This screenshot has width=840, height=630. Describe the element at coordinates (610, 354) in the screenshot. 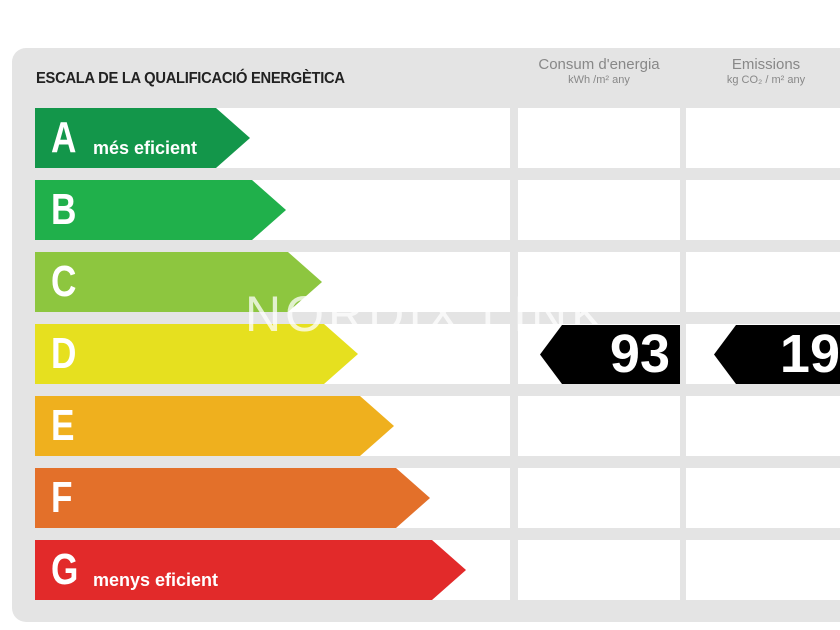

I see `consumption-value-tag: 93` at that location.